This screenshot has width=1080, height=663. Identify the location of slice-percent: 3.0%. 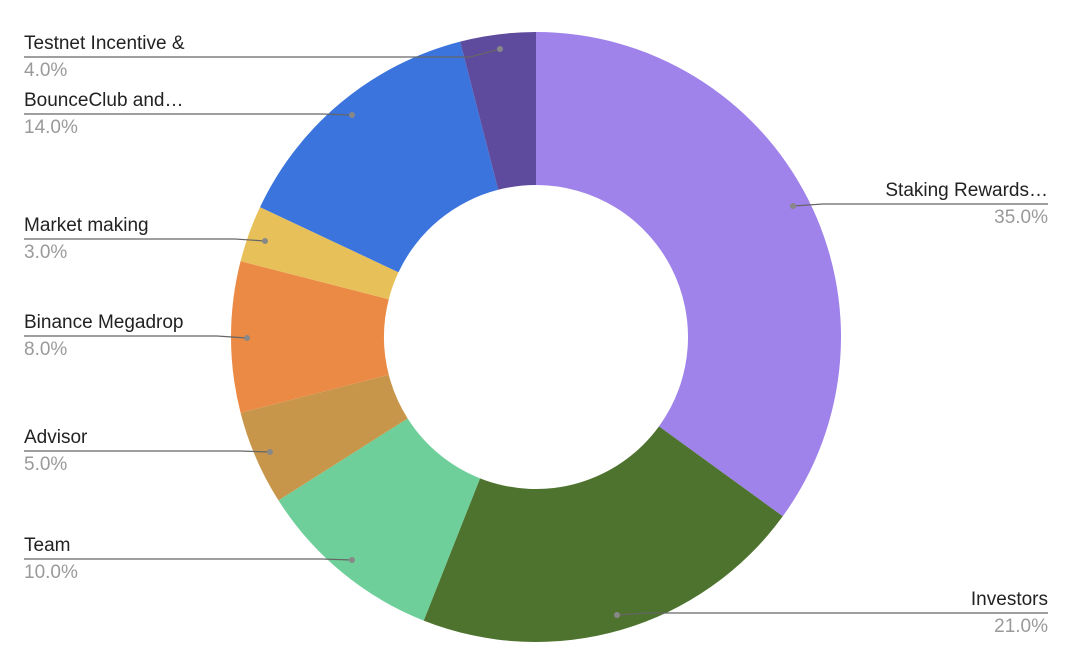
(45, 252).